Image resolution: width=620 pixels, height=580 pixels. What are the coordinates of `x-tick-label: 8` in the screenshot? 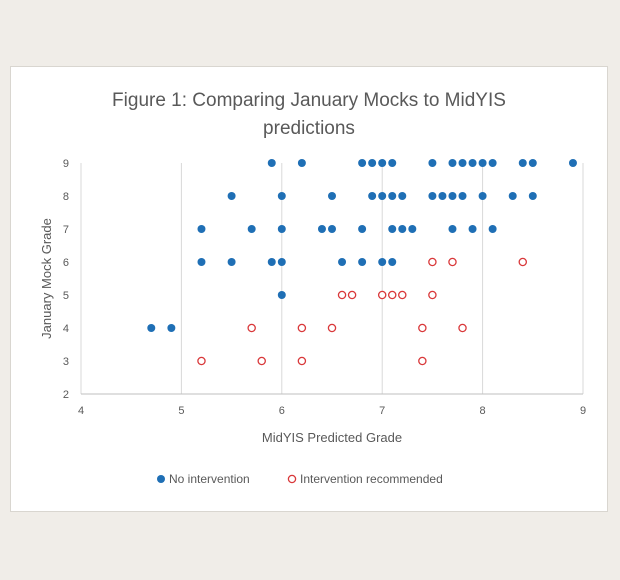 It's located at (483, 411).